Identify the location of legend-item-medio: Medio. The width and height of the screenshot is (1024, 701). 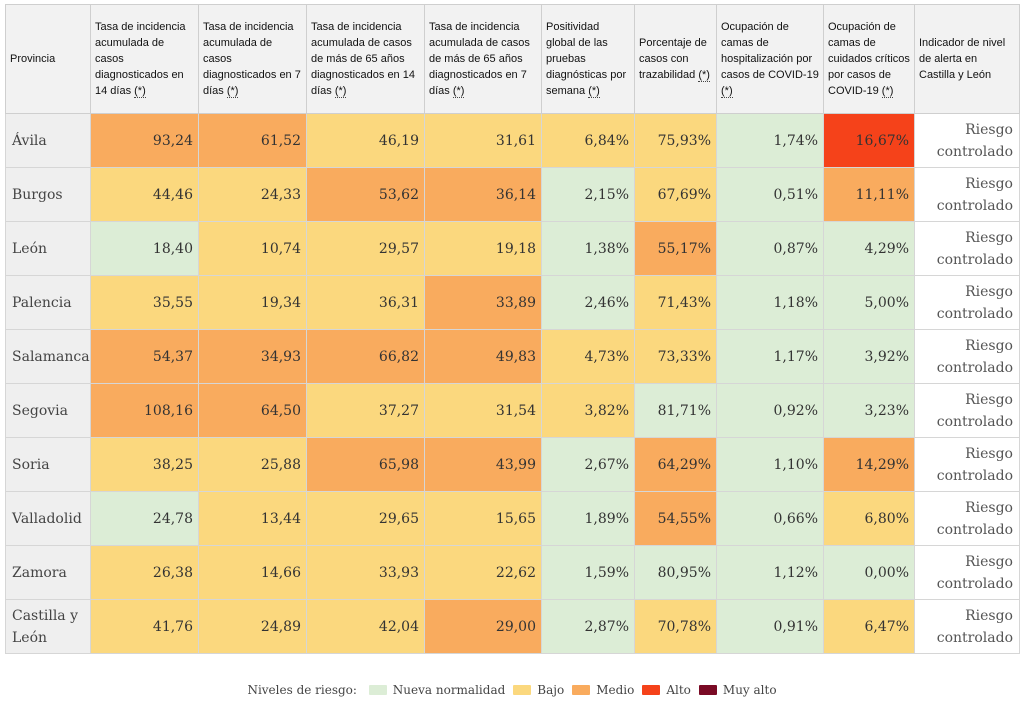
(603, 690).